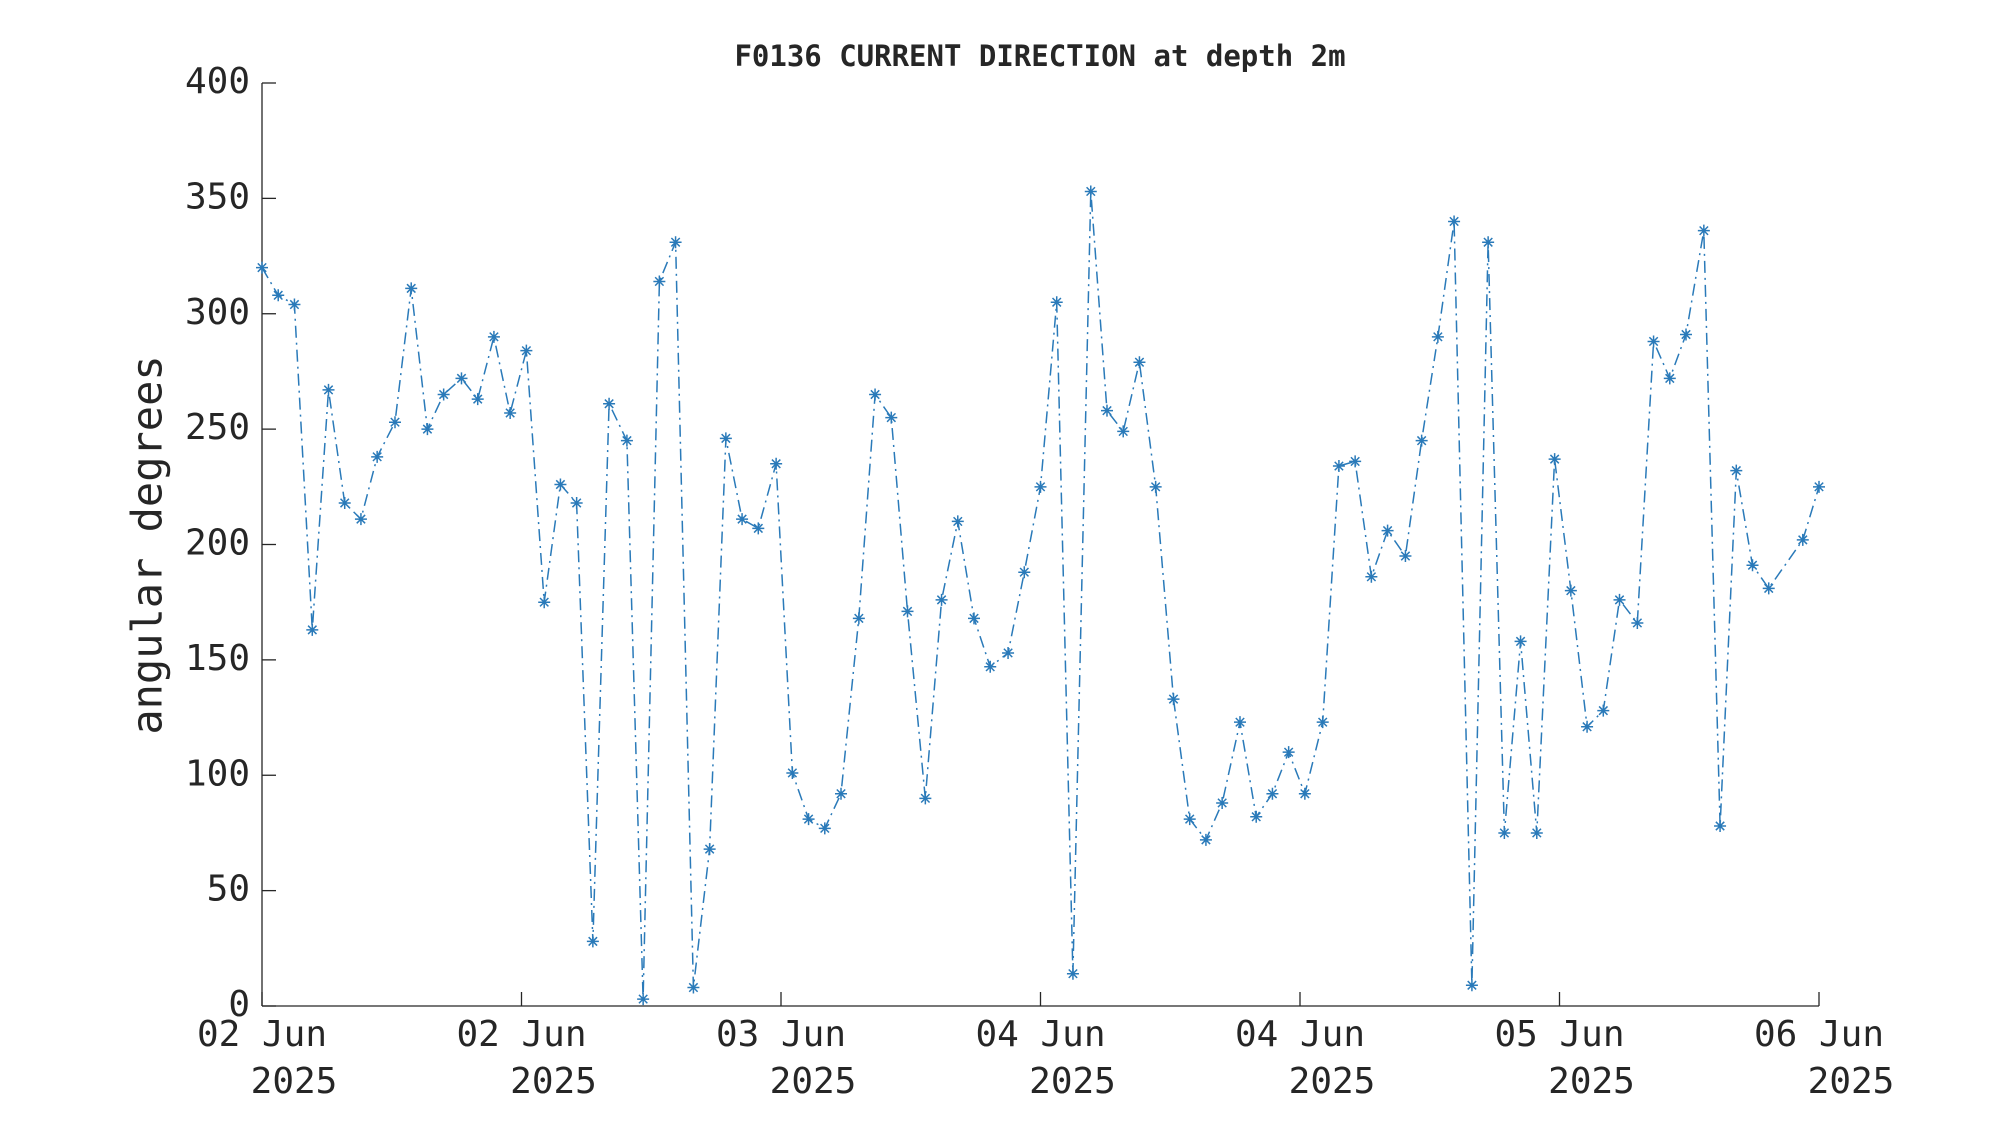 This screenshot has width=2000, height=1125. What do you see at coordinates (1819, 1034) in the screenshot?
I see `x-tick-label-line: 06 Jun` at bounding box center [1819, 1034].